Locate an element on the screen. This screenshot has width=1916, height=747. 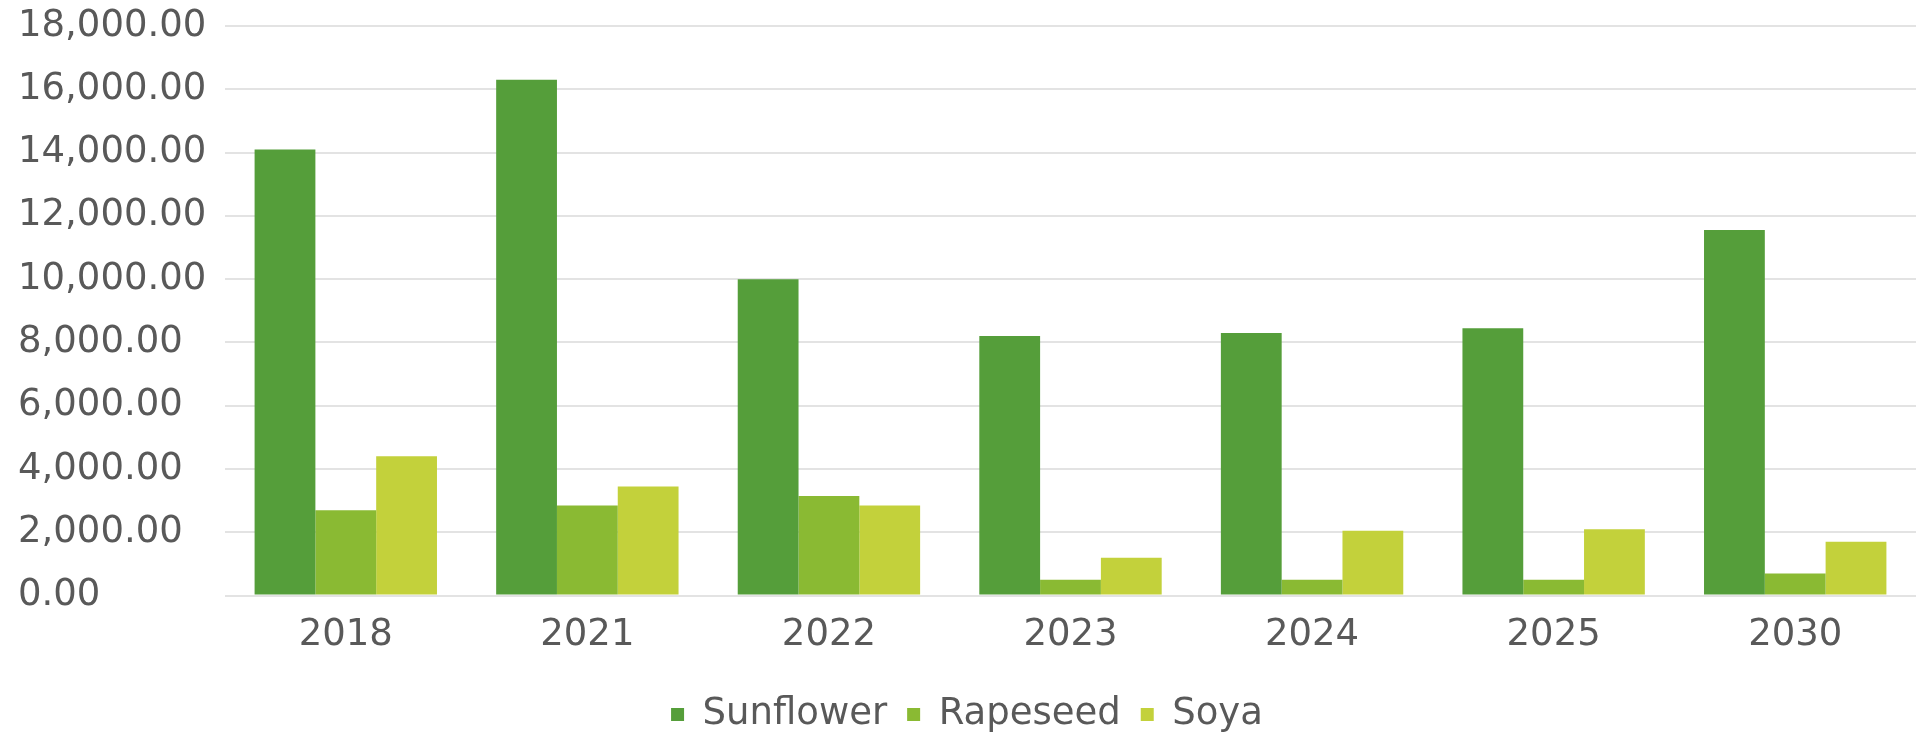
legend-label: Sunflower is located at coordinates (795, 712).